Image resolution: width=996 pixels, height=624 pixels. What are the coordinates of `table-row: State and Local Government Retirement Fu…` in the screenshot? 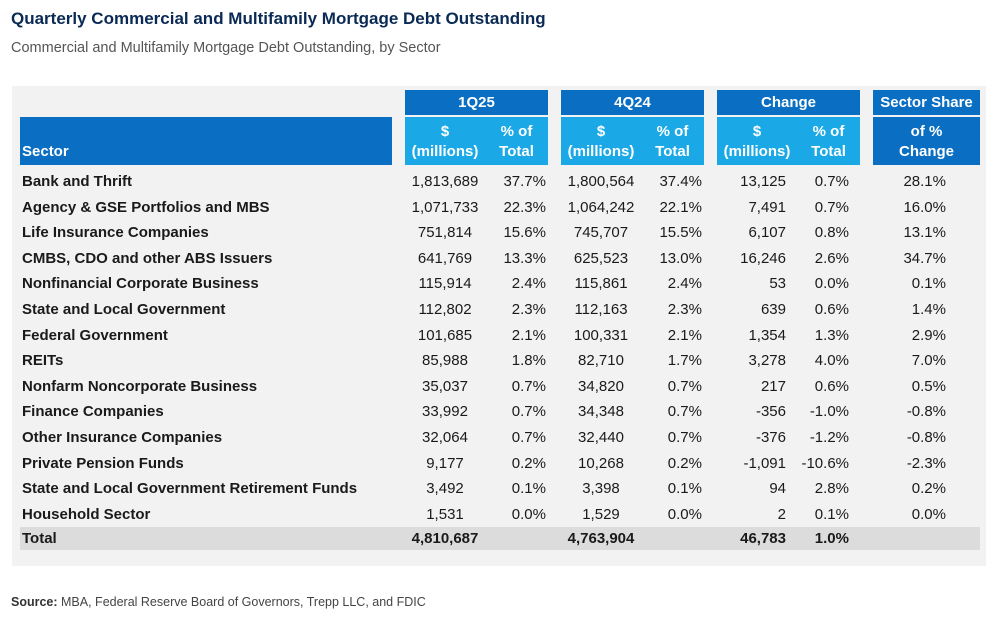 It's located at (500, 489).